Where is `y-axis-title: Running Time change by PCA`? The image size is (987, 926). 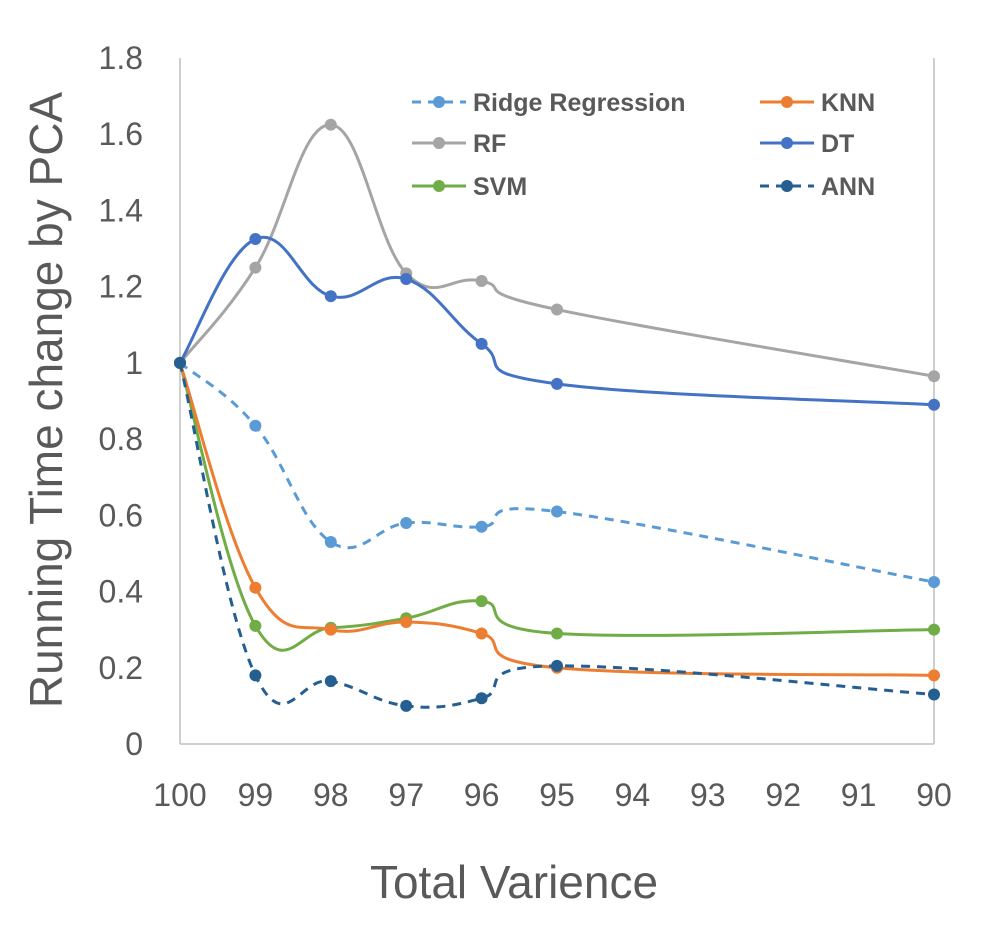
y-axis-title: Running Time change by PCA is located at coordinates (46, 400).